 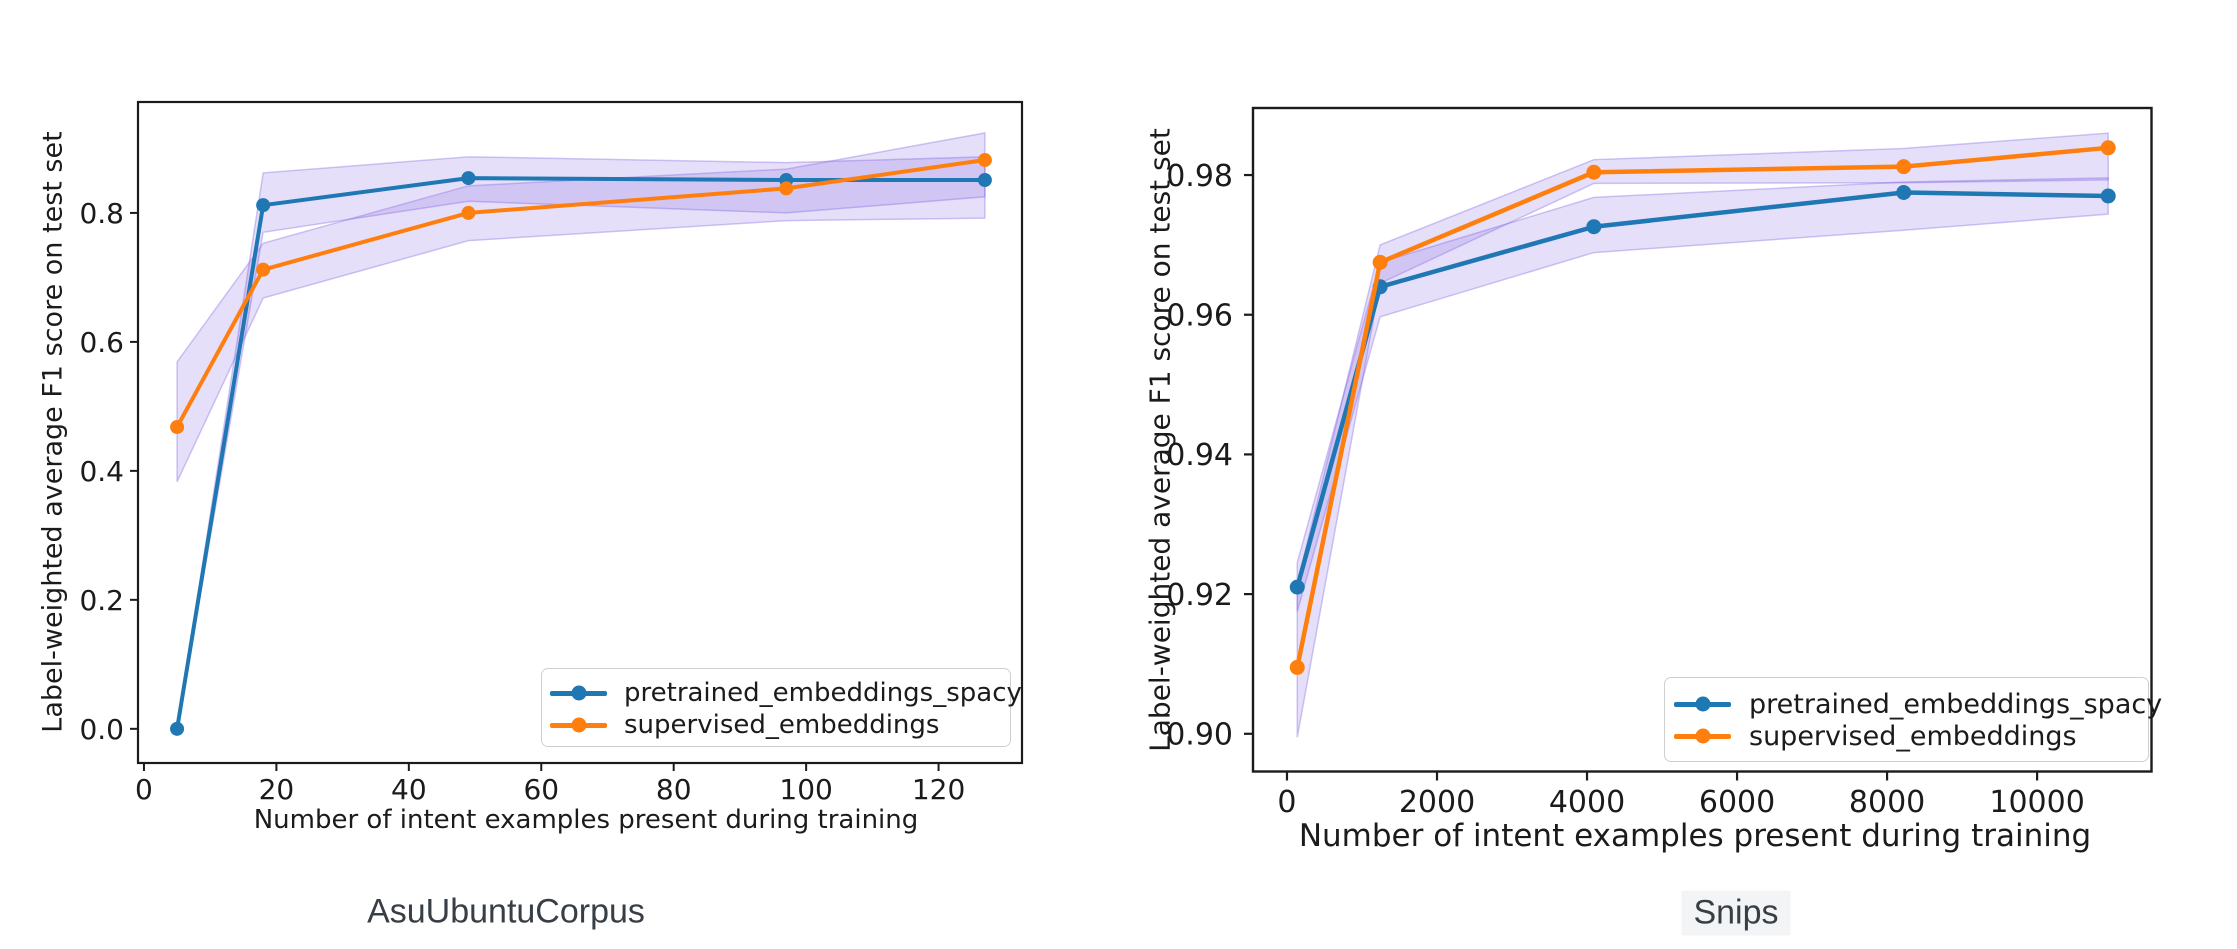 What do you see at coordinates (1199, 595) in the screenshot?
I see `y-tick-label: 0.92` at bounding box center [1199, 595].